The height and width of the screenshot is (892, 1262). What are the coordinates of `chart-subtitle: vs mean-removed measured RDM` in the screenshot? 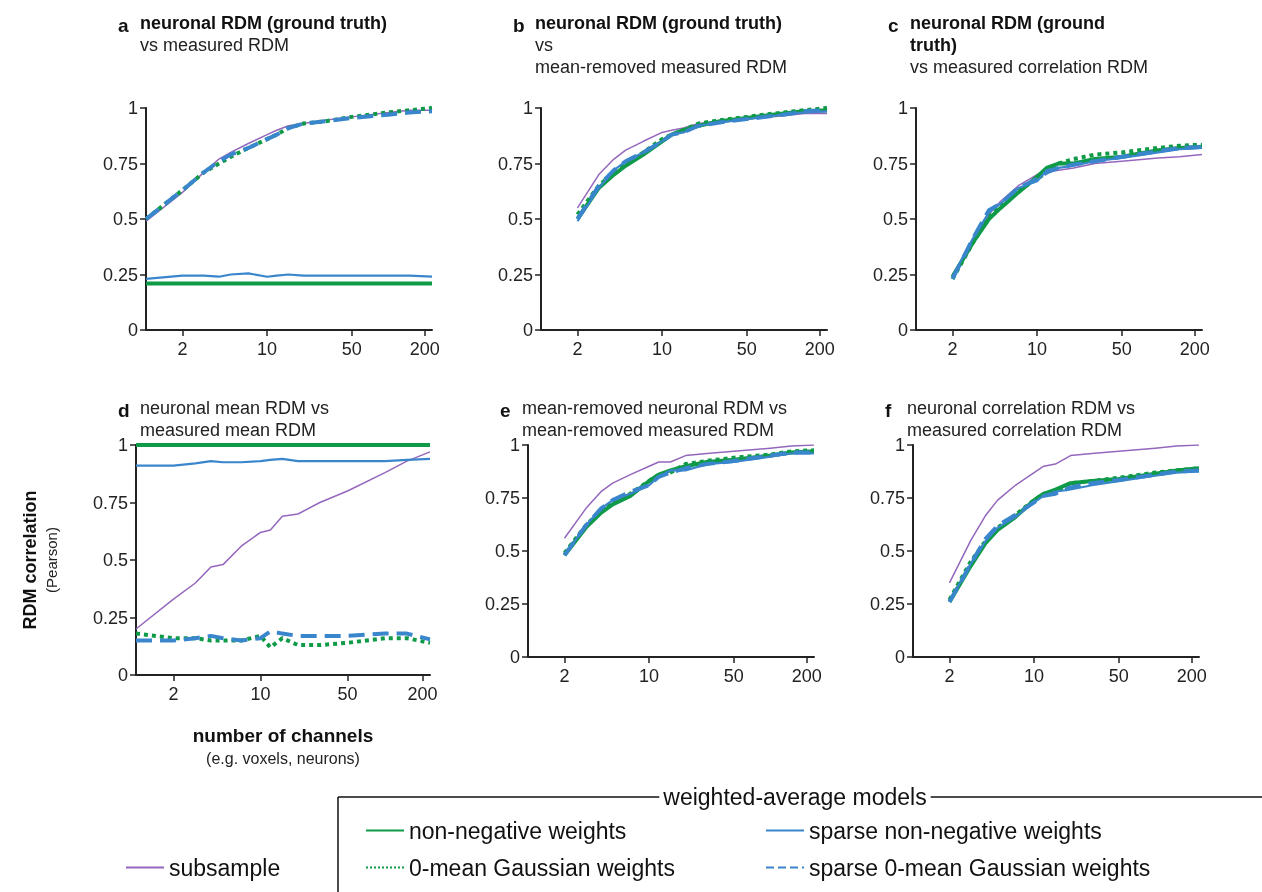 It's located at (661, 56).